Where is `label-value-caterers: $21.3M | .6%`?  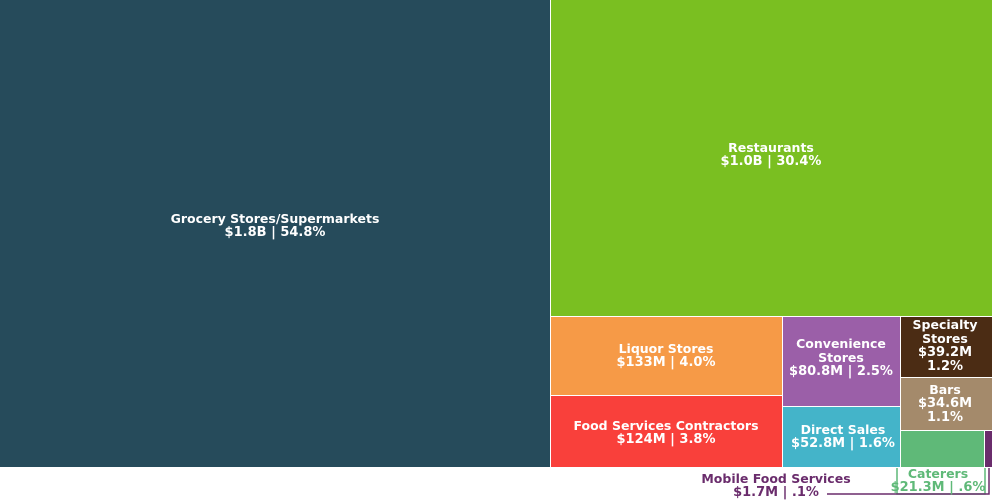 label-value-caterers: $21.3M | .6% is located at coordinates (938, 487).